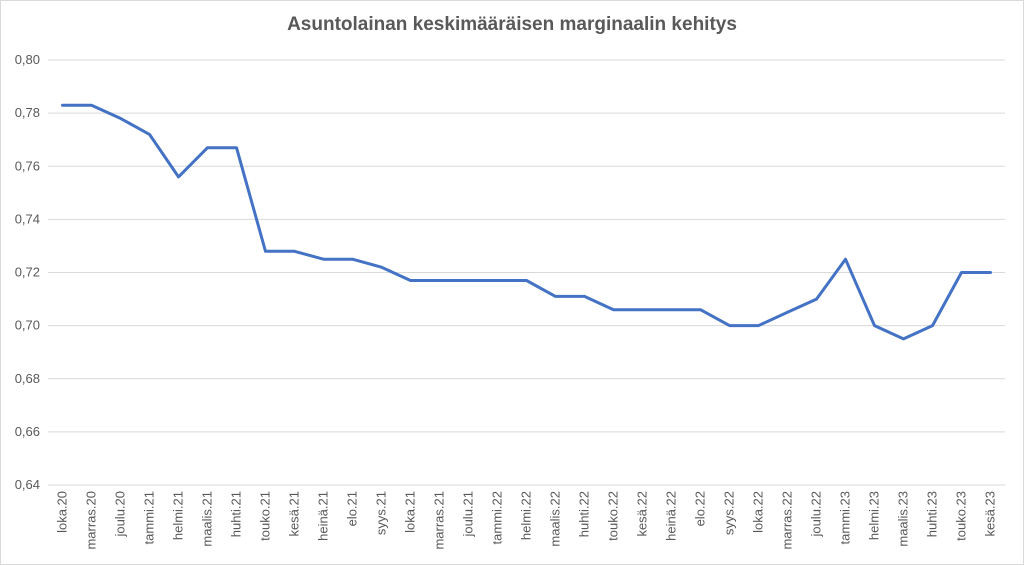 This screenshot has height=565, width=1024. What do you see at coordinates (584, 514) in the screenshot?
I see `x-tick-label: huhti.22` at bounding box center [584, 514].